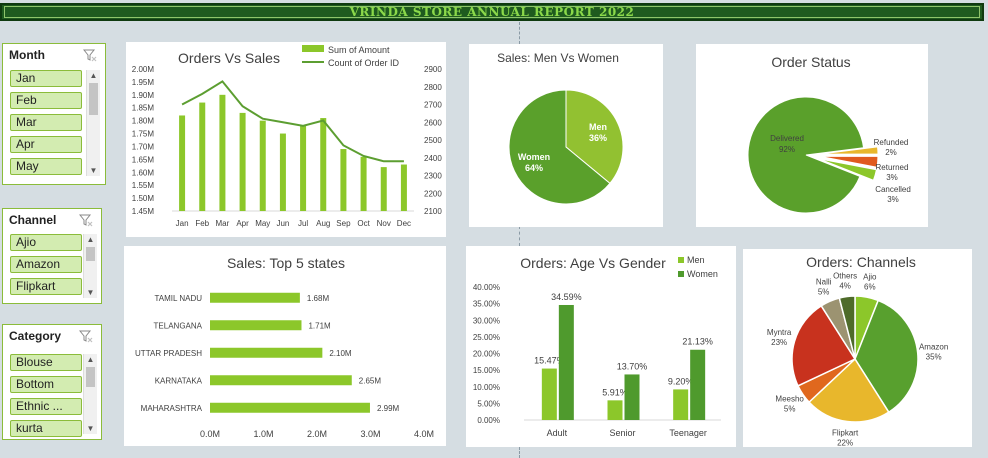  What do you see at coordinates (178, 298) in the screenshot?
I see `y-tick-label: TAMIL NADU` at bounding box center [178, 298].